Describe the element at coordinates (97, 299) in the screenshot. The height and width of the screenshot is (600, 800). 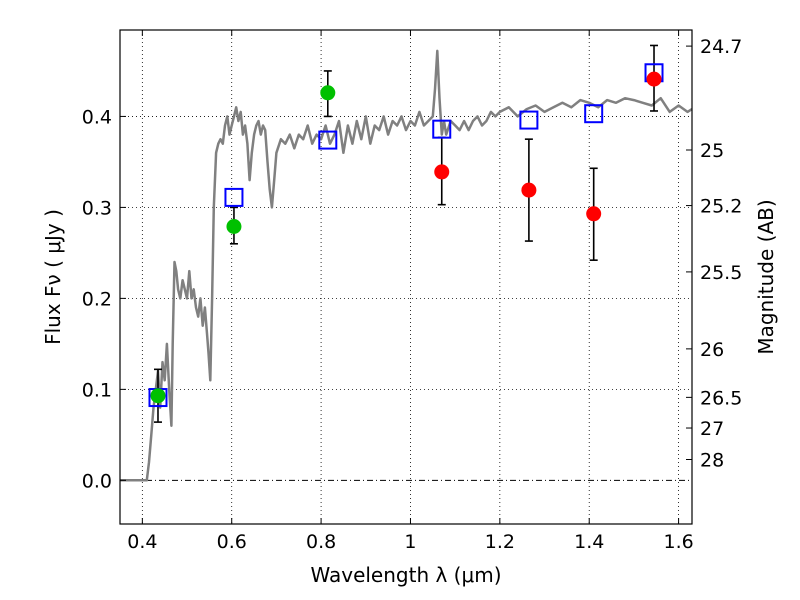
I see `y-tick-label: 0.2` at that location.